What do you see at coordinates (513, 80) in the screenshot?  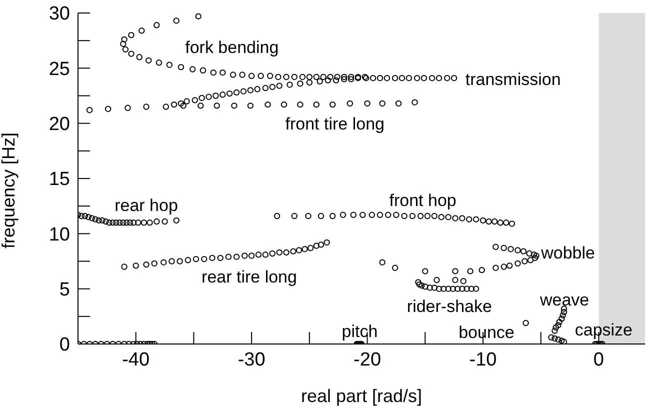 I see `annotation: transmission` at bounding box center [513, 80].